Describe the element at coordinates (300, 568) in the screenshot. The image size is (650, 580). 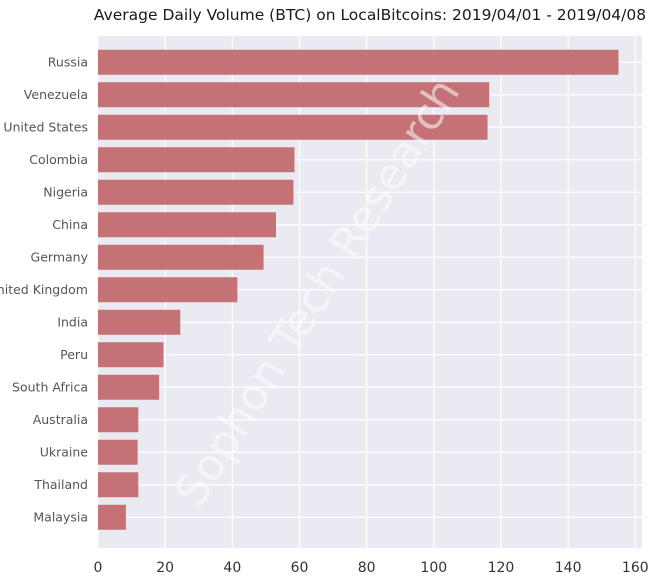
I see `x-tick-label: 60` at that location.